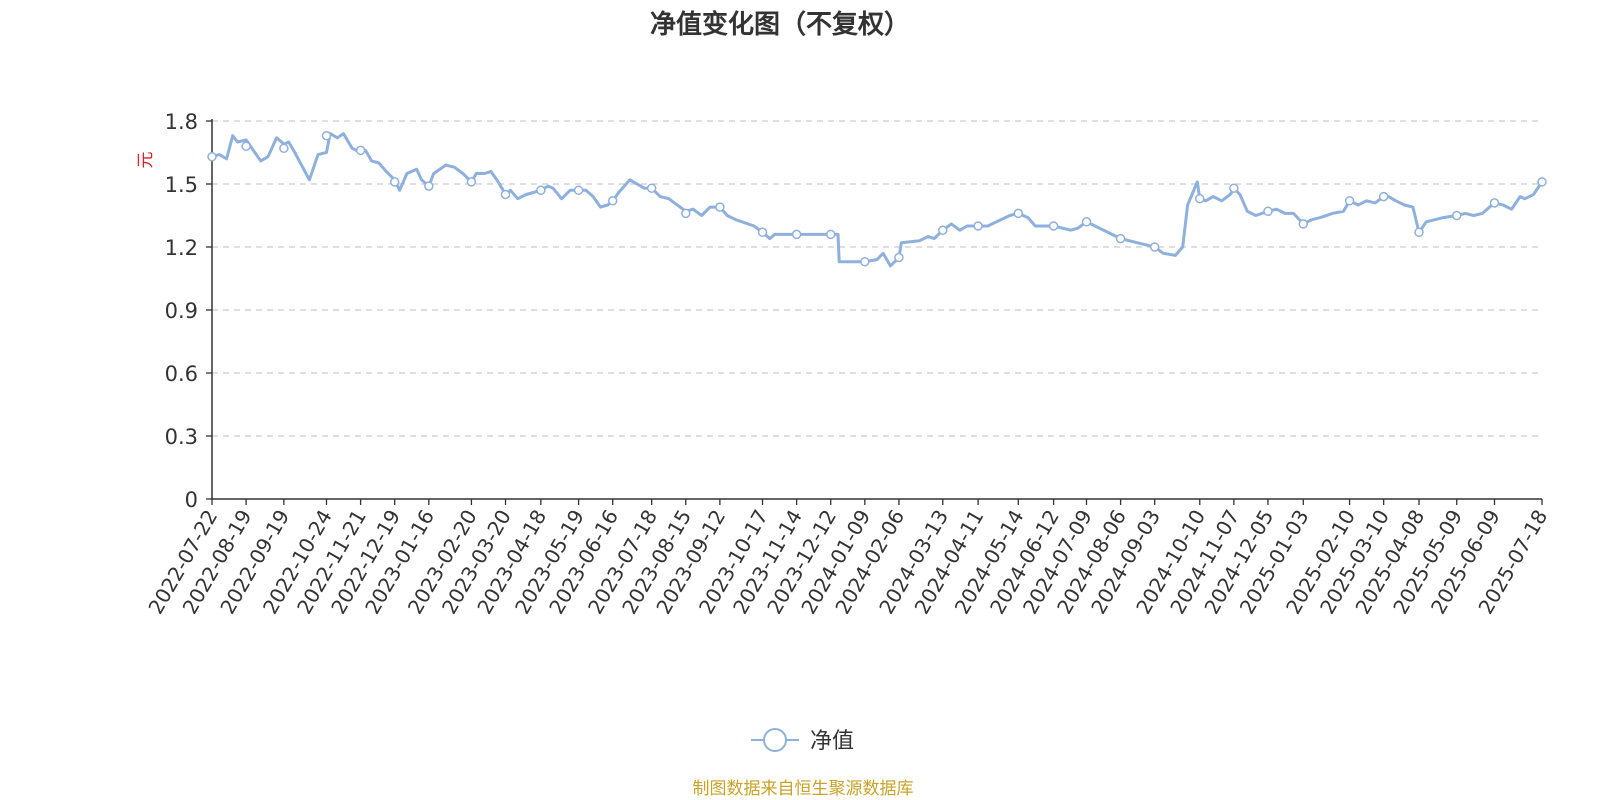  Describe the element at coordinates (803, 789) in the screenshot. I see `data-source-note: 制图数据来自恒生聚源数据库` at that location.